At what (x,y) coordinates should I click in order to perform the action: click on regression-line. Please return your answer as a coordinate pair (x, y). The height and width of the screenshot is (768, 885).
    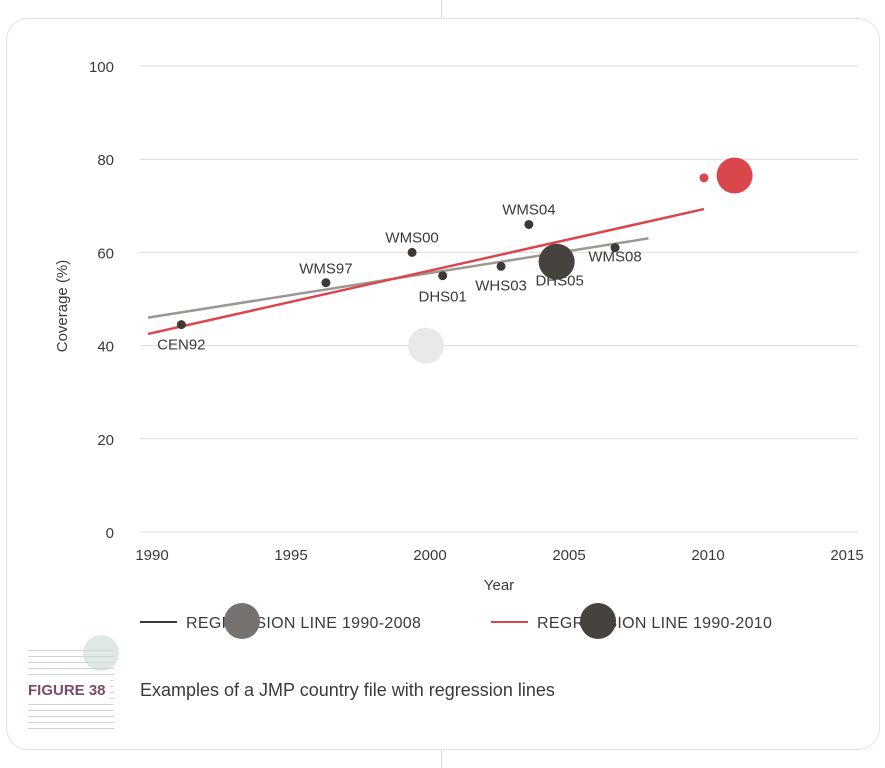
    Looking at the image, I should click on (426, 271).